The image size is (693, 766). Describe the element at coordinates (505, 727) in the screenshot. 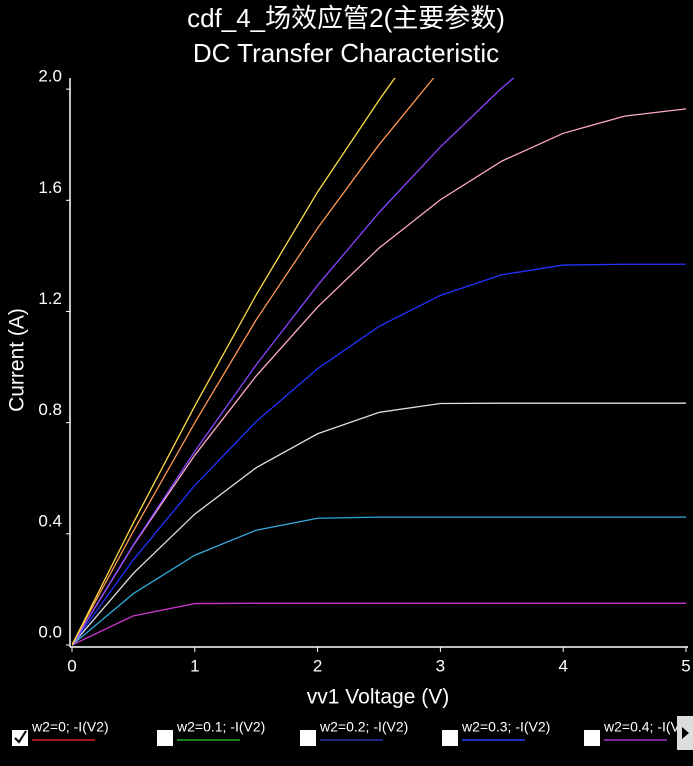

I see `legend-label: w2=0.3; -I(V2)` at that location.